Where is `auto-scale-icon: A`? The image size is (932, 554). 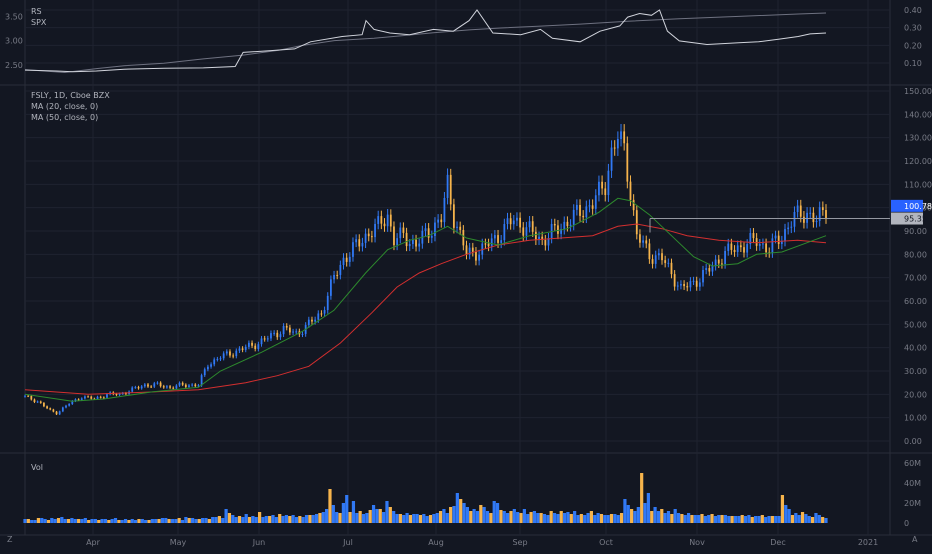
auto-scale-icon: A is located at coordinates (915, 539).